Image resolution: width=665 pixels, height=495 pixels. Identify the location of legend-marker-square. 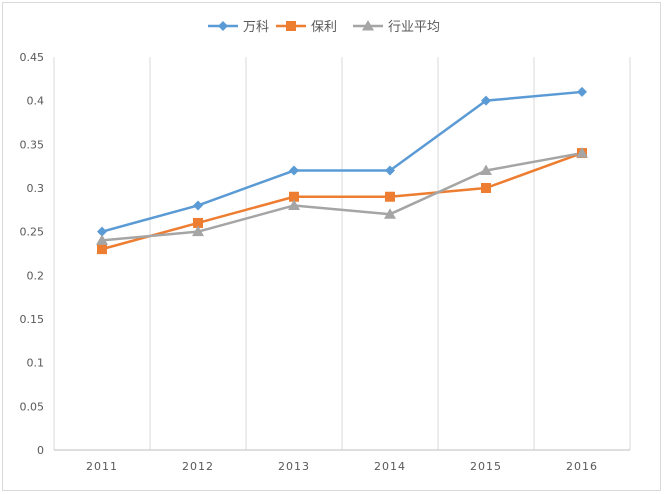
(291, 26).